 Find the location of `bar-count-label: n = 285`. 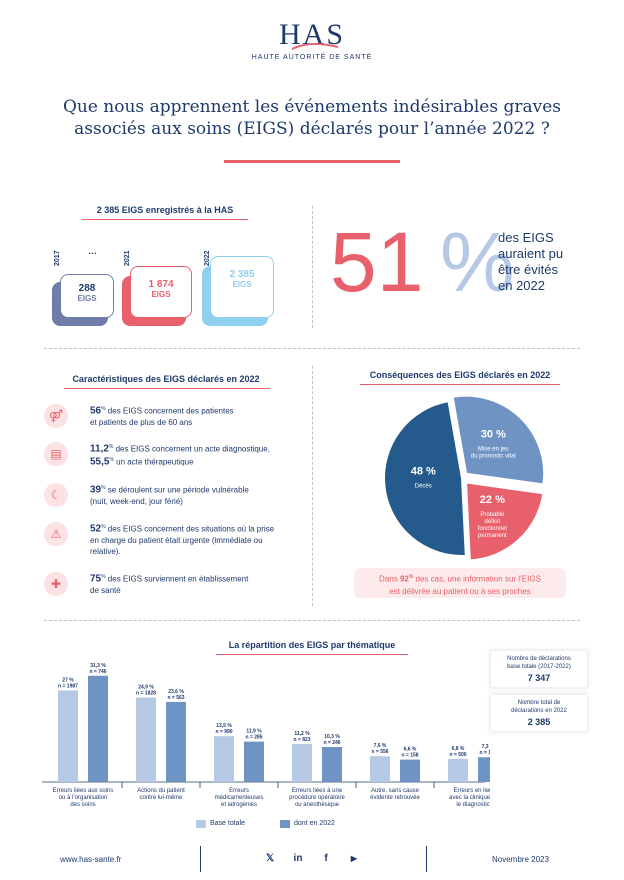

bar-count-label: n = 285 is located at coordinates (253, 738).